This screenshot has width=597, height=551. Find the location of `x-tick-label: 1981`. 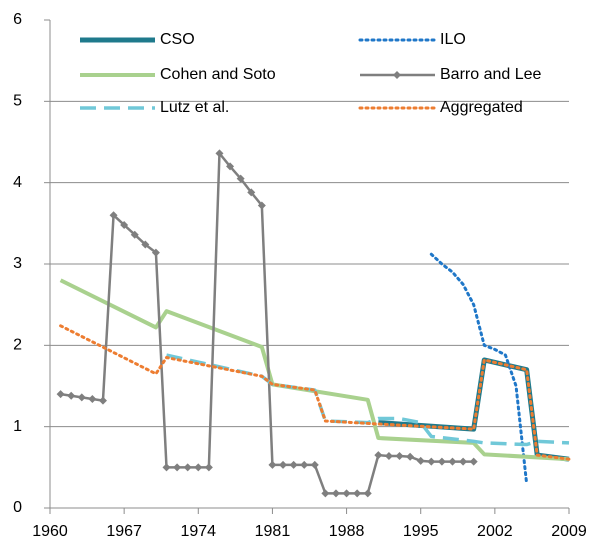

x-tick-label: 1981 is located at coordinates (273, 531).